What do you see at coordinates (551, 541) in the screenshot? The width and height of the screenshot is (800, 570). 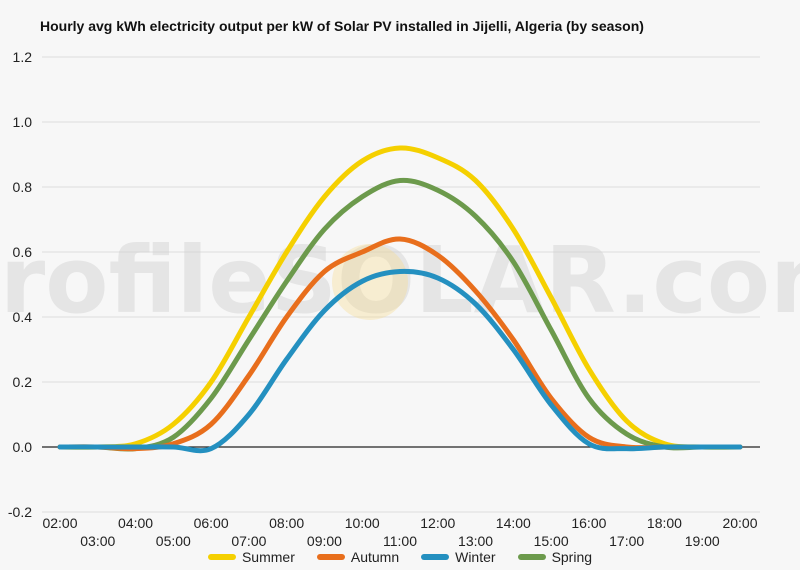 I see `x-tick-label: 15:00` at bounding box center [551, 541].